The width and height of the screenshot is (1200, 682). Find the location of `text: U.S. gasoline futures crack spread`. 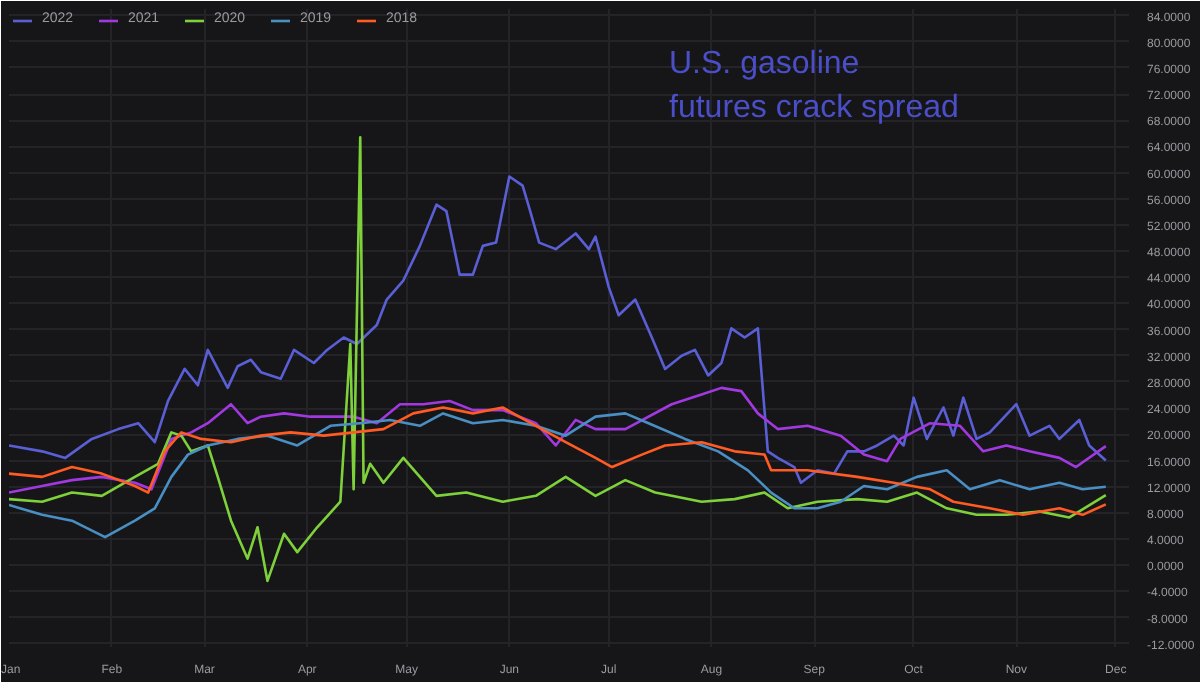

text: U.S. gasoline futures crack spread is located at coordinates (814, 86).